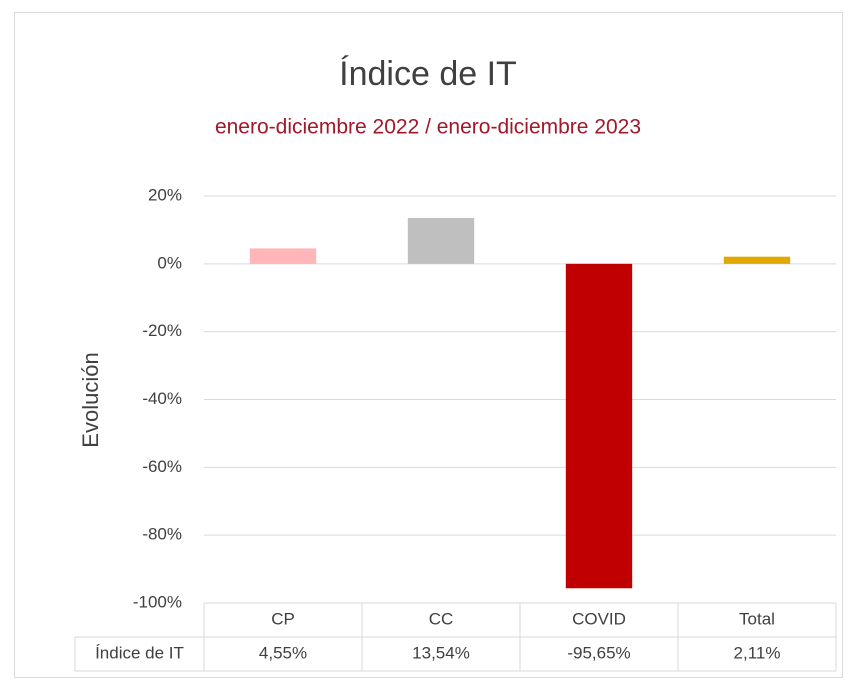  What do you see at coordinates (599, 618) in the screenshot?
I see `x-tick-label: COVID` at bounding box center [599, 618].